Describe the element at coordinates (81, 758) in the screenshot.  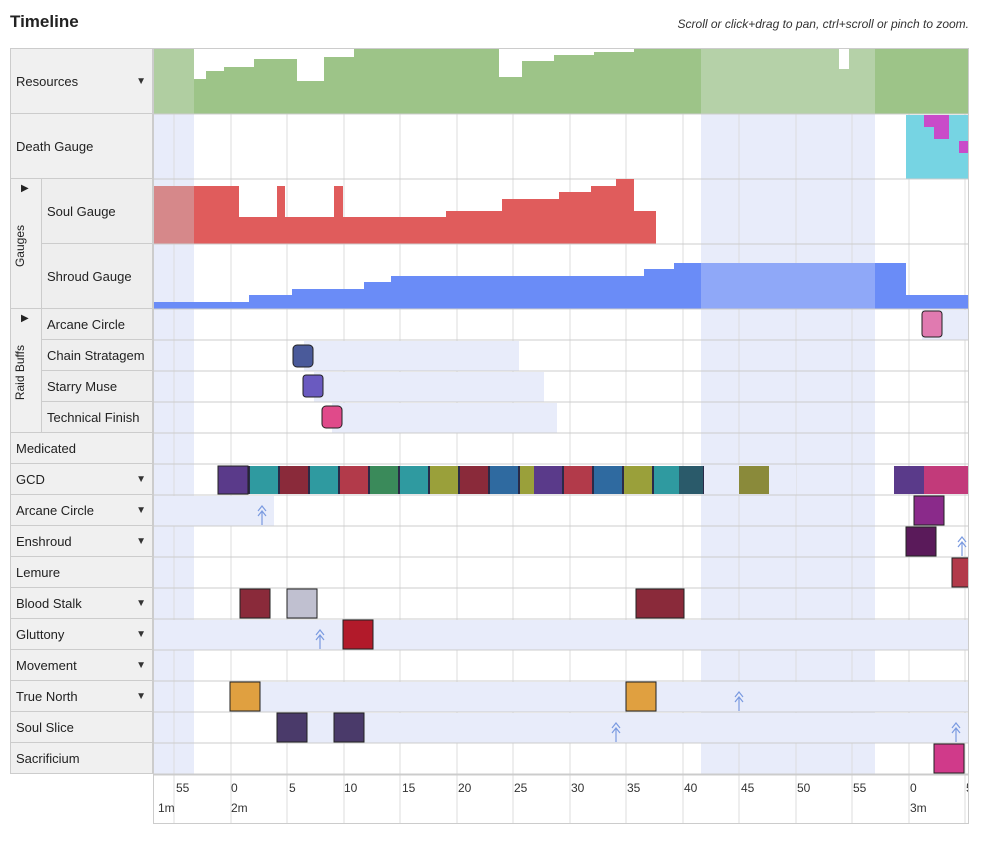
I see `row-label-sacrificium: Sacrificium` at that location.